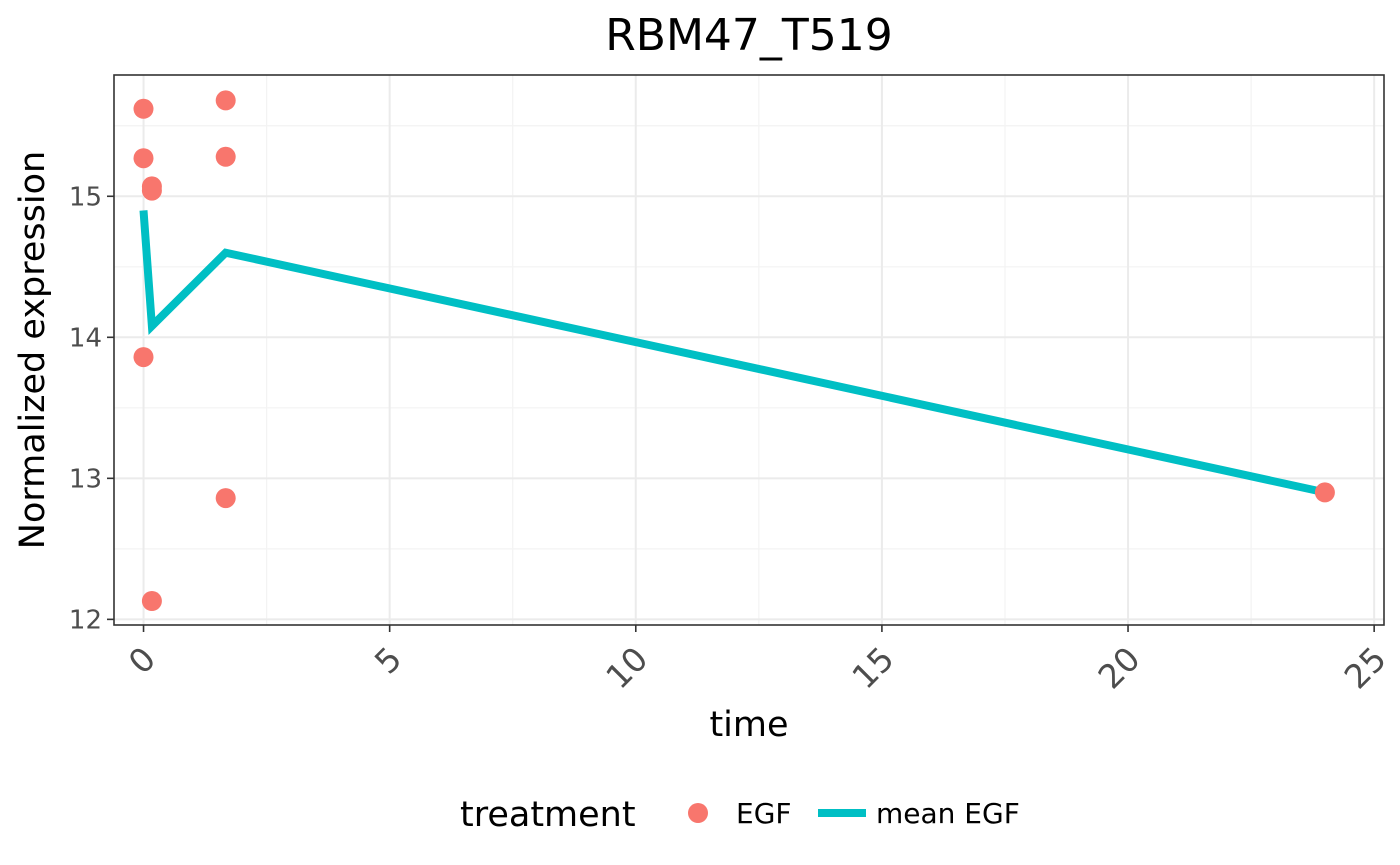  What do you see at coordinates (1365, 667) in the screenshot?
I see `x-tick-label: 25` at bounding box center [1365, 667].